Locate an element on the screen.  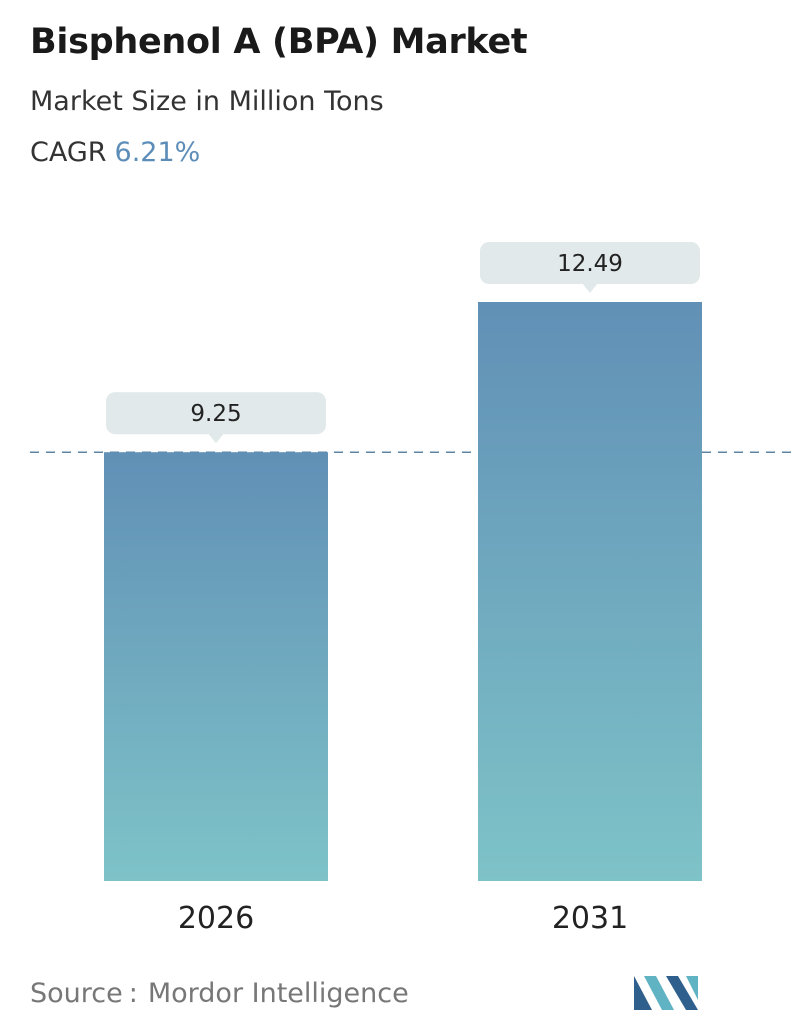
category-label-2031: 2031 is located at coordinates (590, 918).